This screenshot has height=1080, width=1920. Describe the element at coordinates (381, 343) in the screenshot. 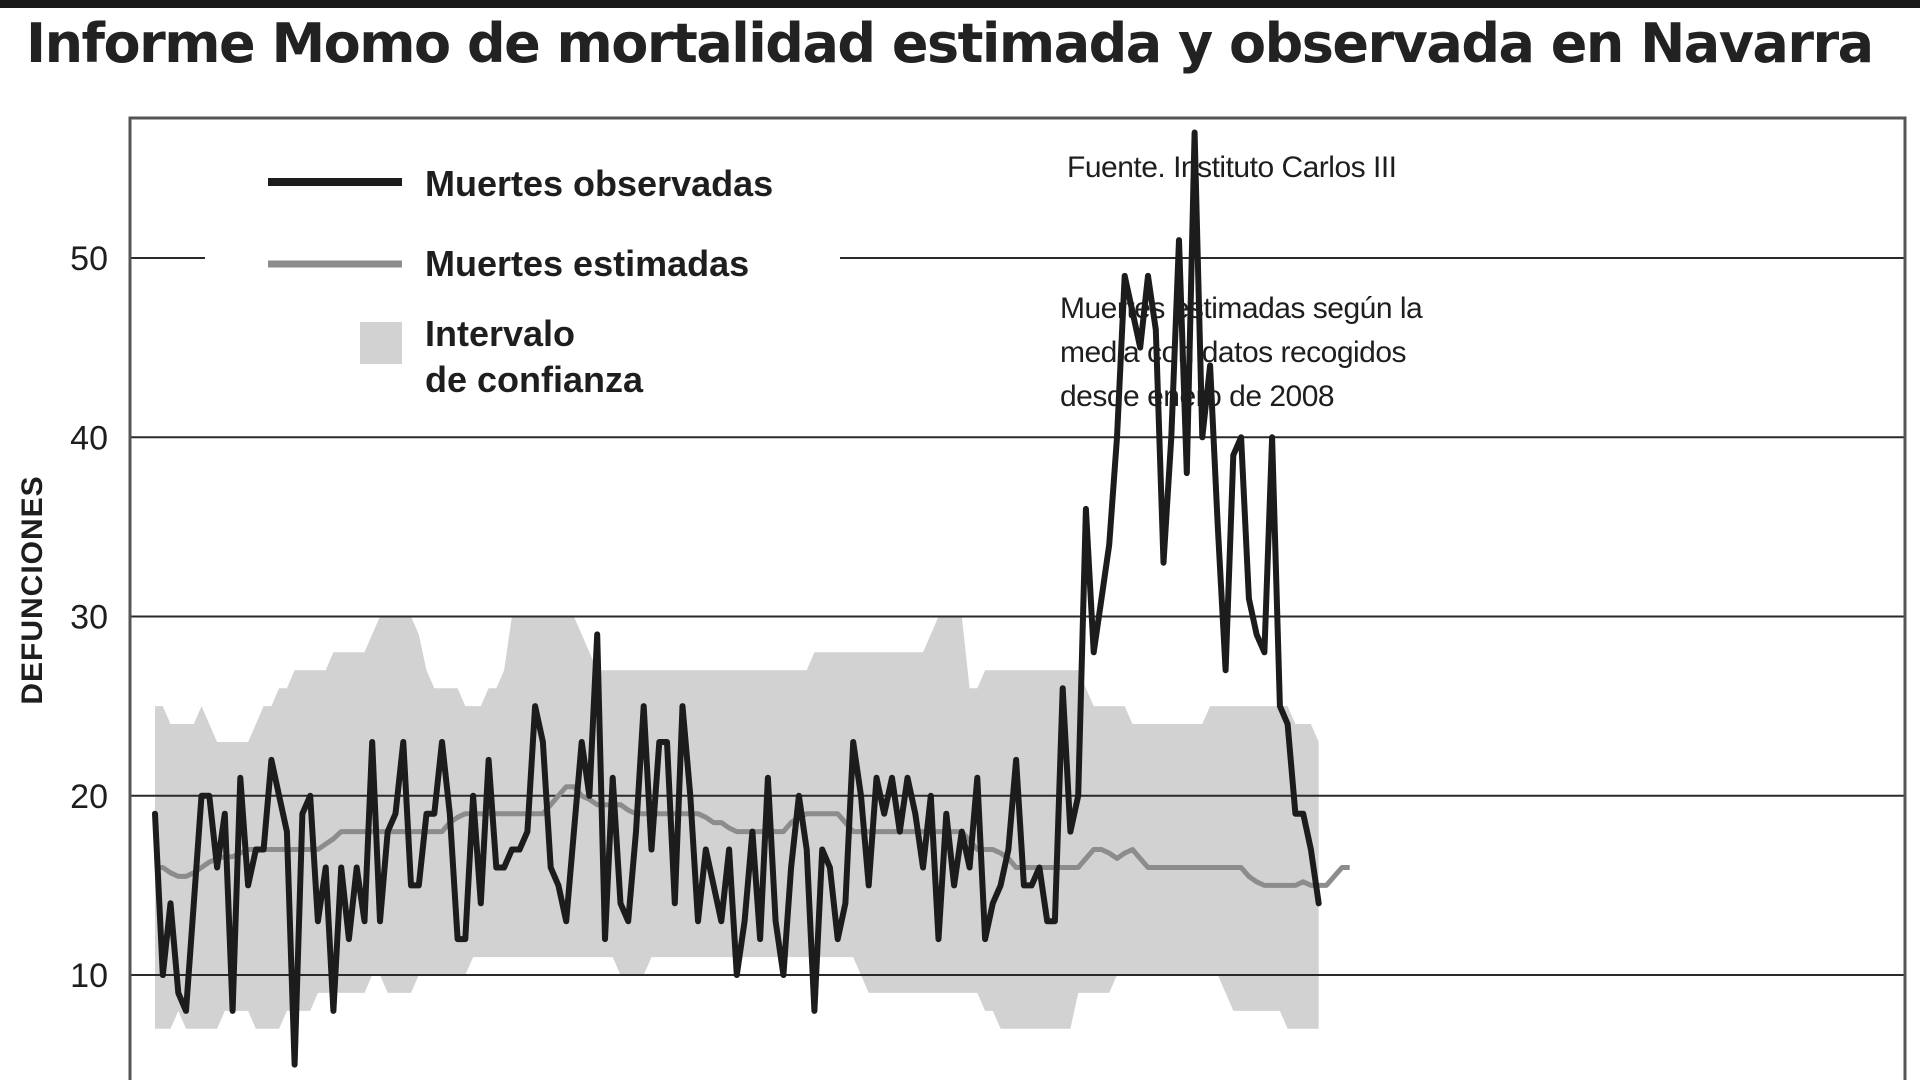

I see `legend-interval-swatch` at that location.